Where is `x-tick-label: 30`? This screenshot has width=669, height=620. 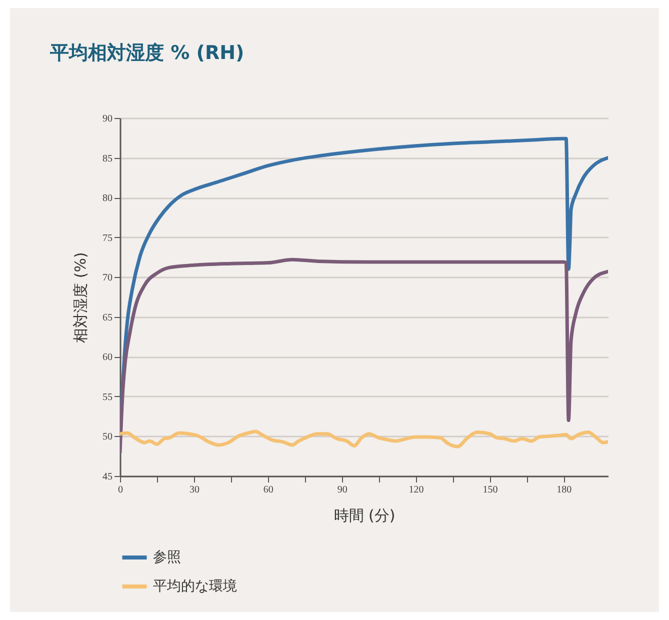 x-tick-label: 30 is located at coordinates (194, 490).